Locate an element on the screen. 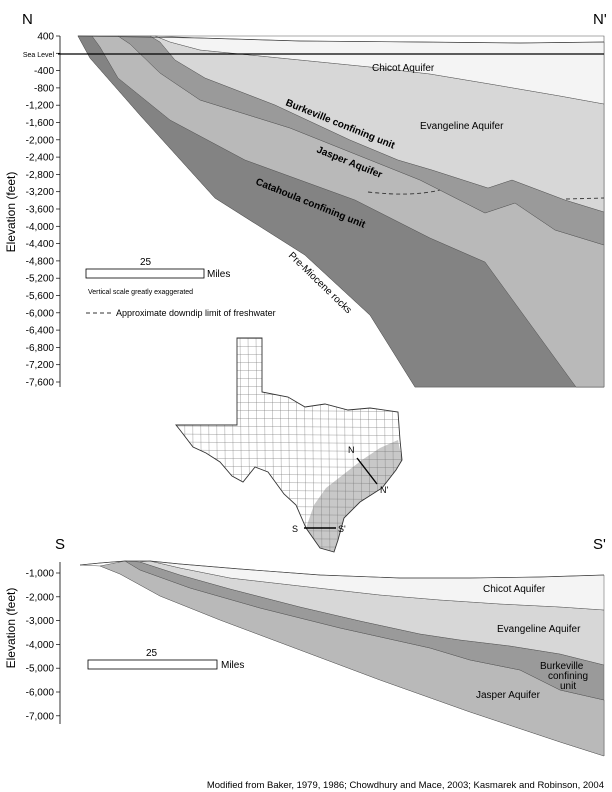 The height and width of the screenshot is (792, 612). evangeline-label: Evangeline Aquifer is located at coordinates (462, 126).